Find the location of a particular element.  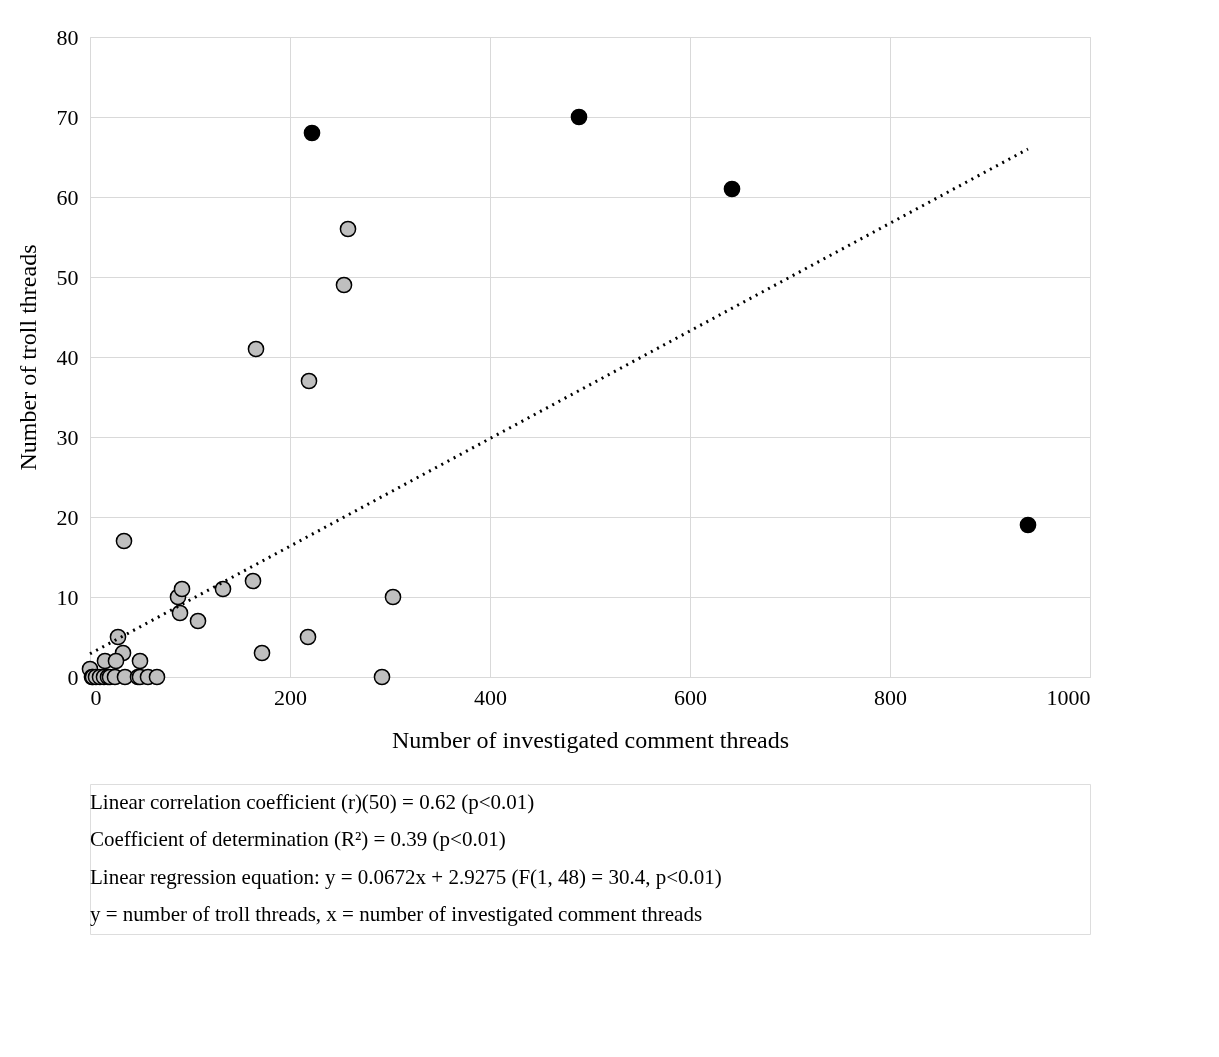

text: Linear correlation coefficient (r)(50) = 0.62 (p<0.01) is located at coordinates (312, 801).